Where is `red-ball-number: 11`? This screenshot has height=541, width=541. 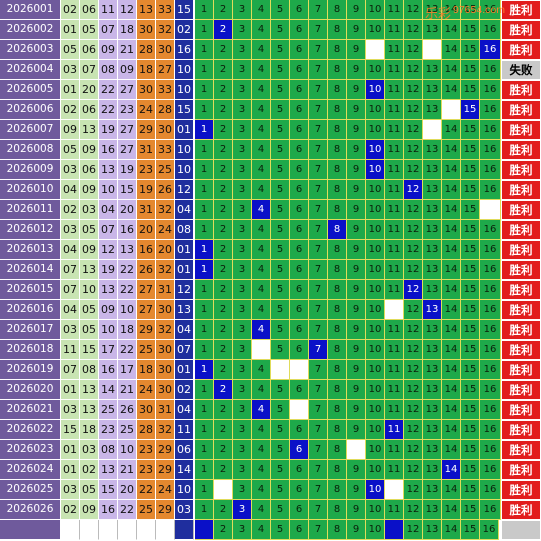
red-ball-number: 11 is located at coordinates (70, 350).